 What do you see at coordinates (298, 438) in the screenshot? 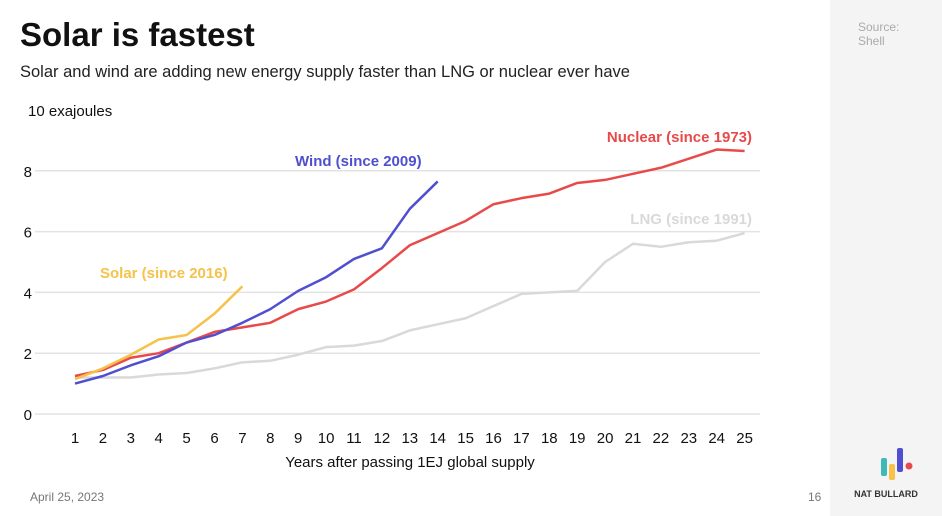
I see `x-tick-label: 9` at bounding box center [298, 438].